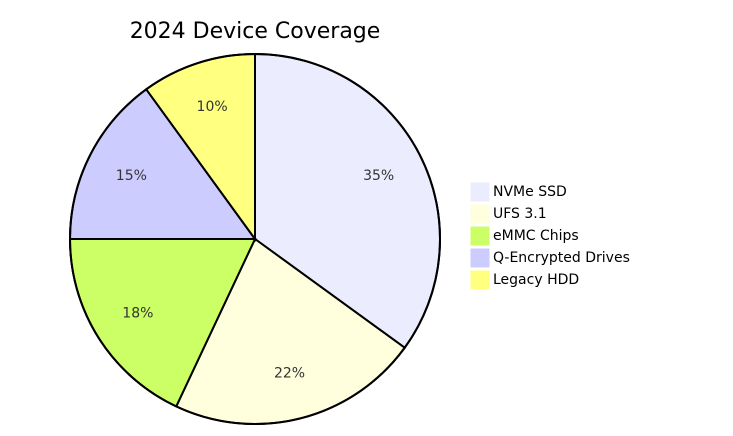 The width and height of the screenshot is (733, 436). Describe the element at coordinates (289, 373) in the screenshot. I see `slice-label: 22%` at that location.